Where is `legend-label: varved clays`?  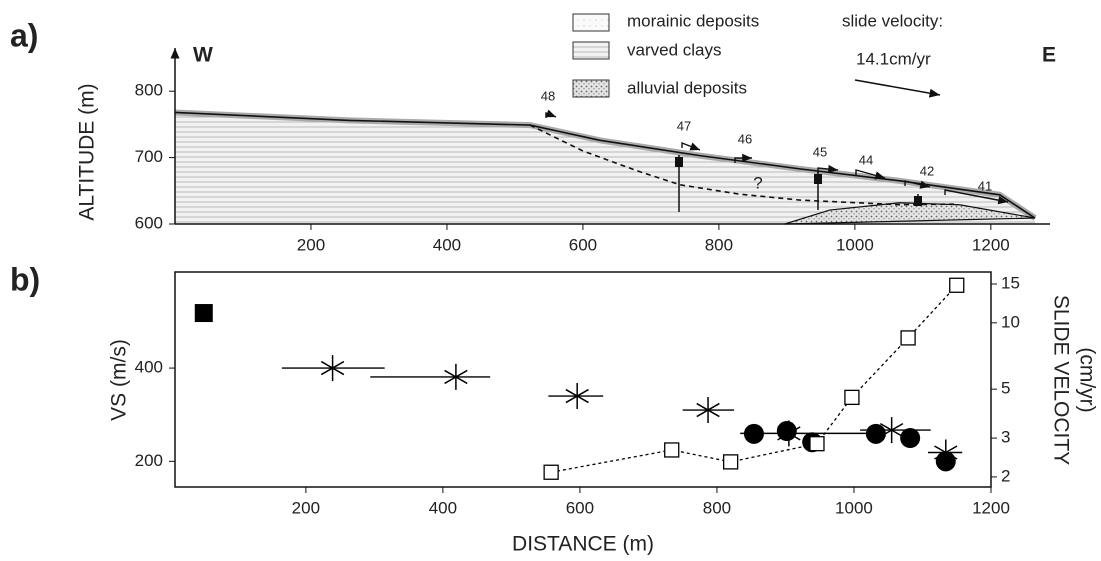 legend-label: varved clays is located at coordinates (674, 49).